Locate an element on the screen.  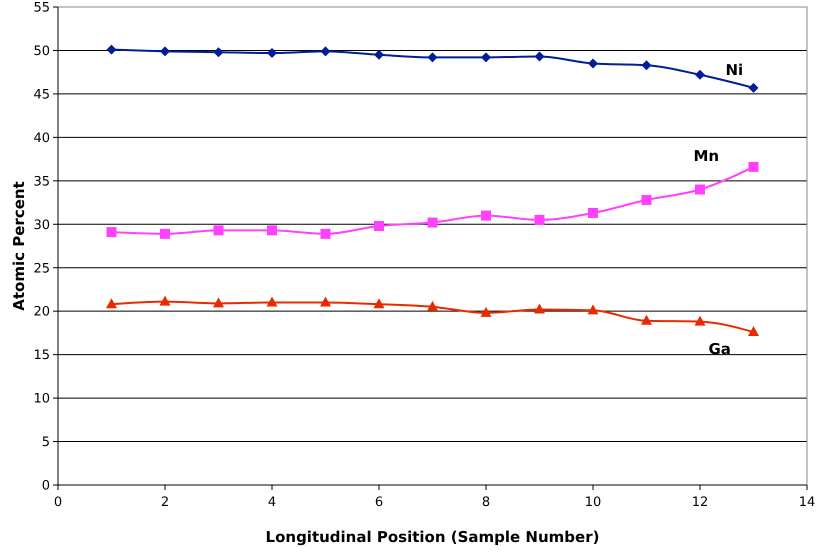
y-tick-label: 50 is located at coordinates (41, 52).